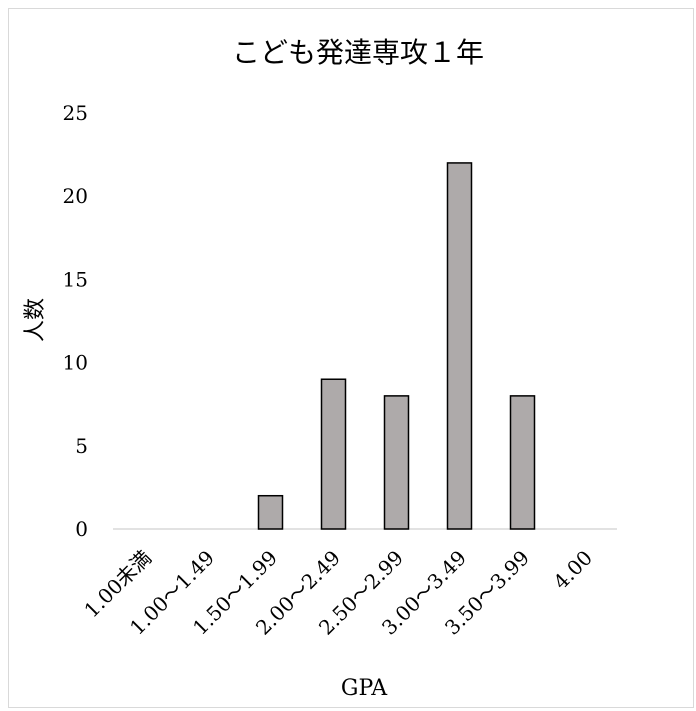  What do you see at coordinates (75, 279) in the screenshot?
I see `y-tick-label: 15` at bounding box center [75, 279].